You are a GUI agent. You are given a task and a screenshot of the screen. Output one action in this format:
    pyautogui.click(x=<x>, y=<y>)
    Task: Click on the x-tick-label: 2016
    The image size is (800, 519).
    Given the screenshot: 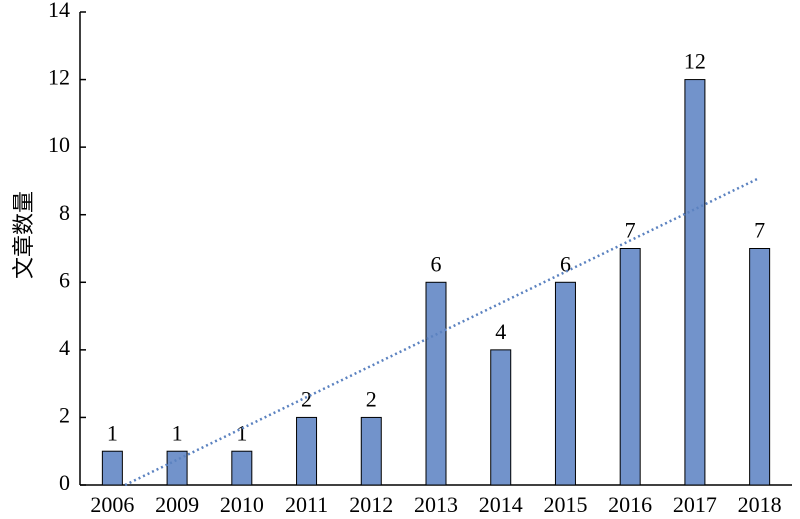 What is the action you would take?
    pyautogui.click(x=630, y=504)
    